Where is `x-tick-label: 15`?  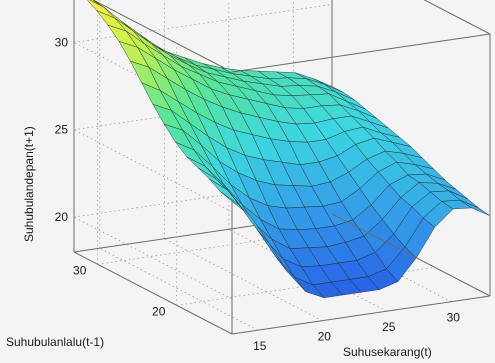
x-tick-label: 15 is located at coordinates (260, 346).